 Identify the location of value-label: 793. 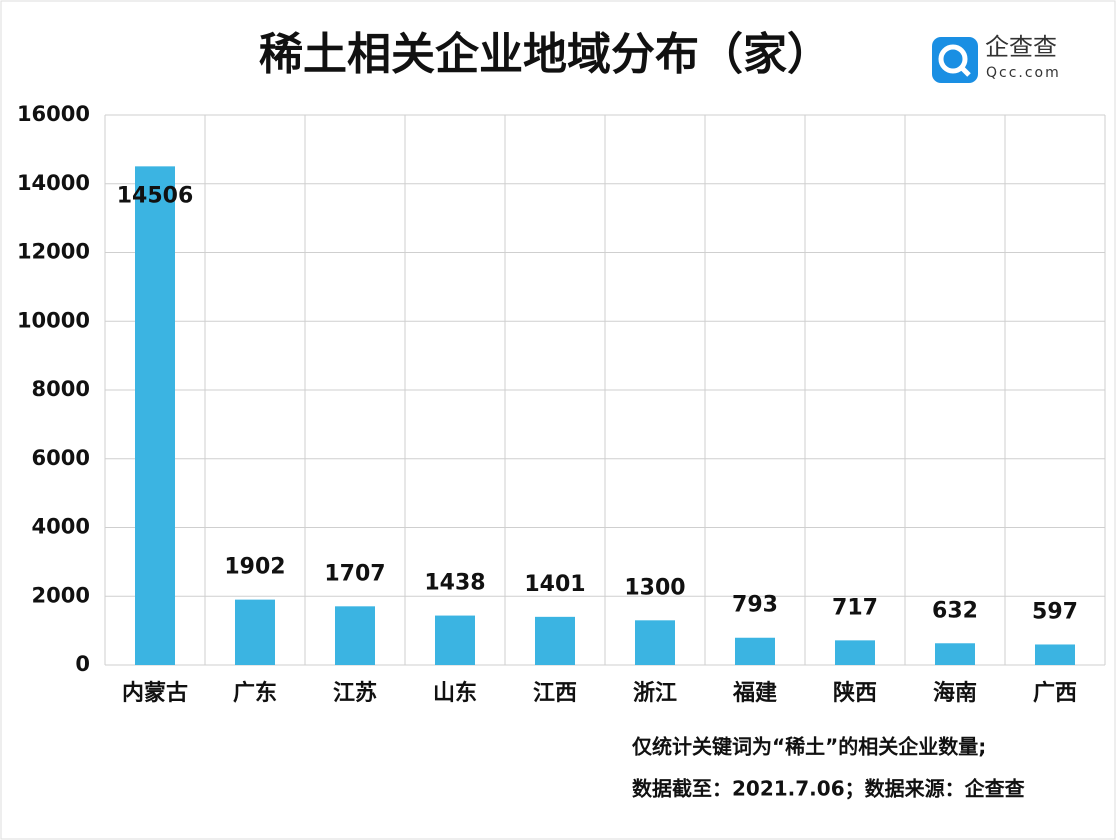
(755, 605).